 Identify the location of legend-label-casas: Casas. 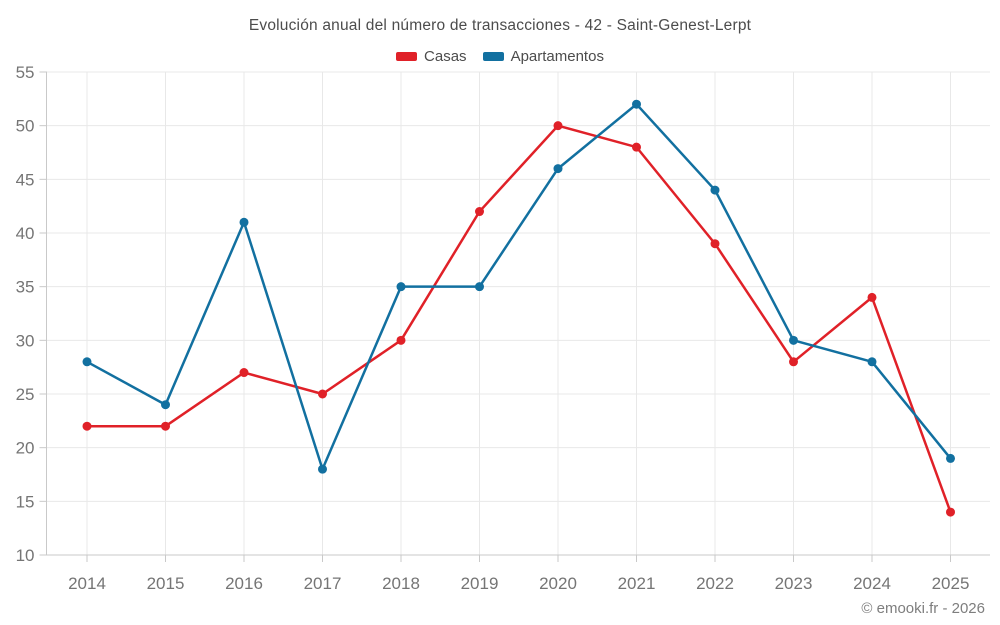
(445, 56).